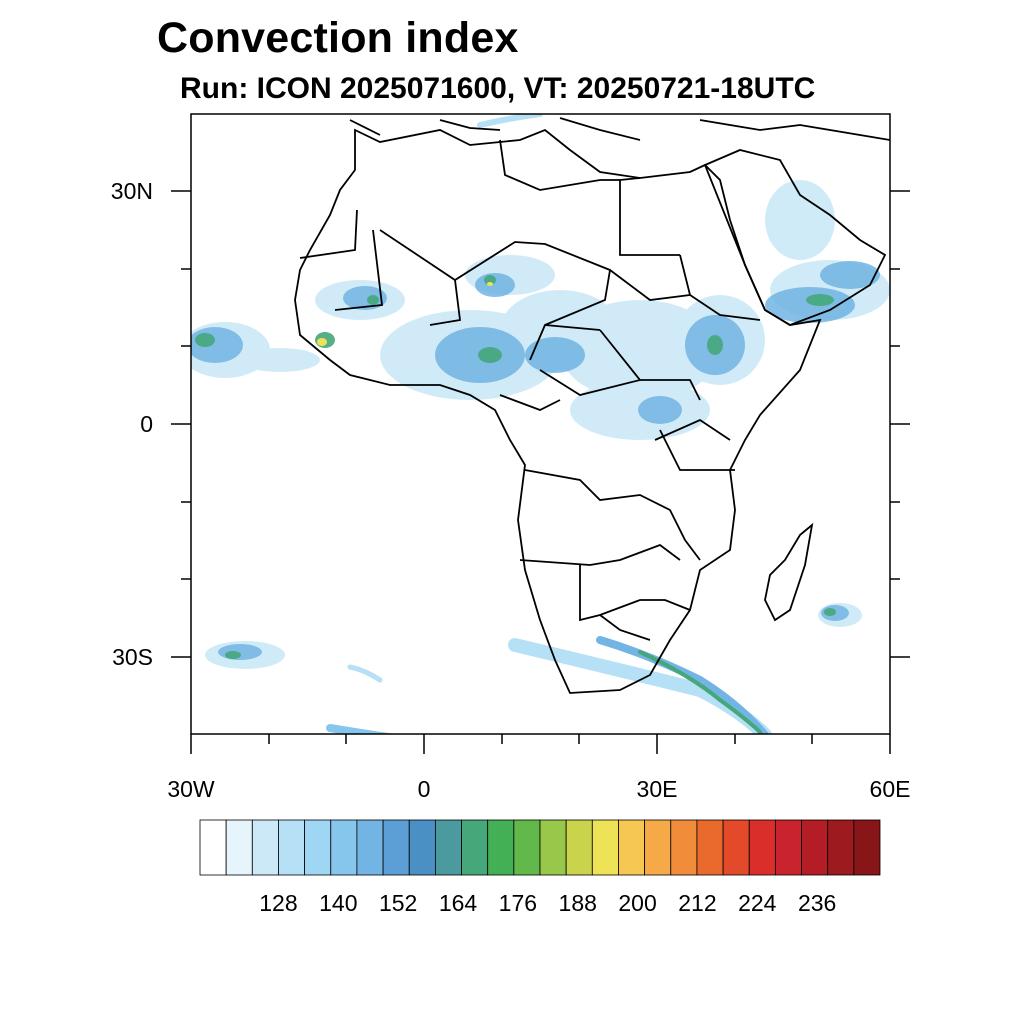 This screenshot has height=1024, width=1024. I want to click on lat-label-30s: 30S, so click(132, 657).